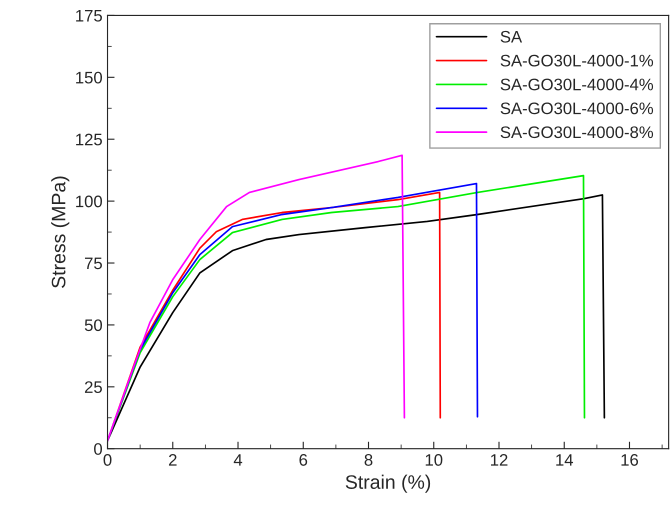  What do you see at coordinates (499, 460) in the screenshot?
I see `x-tick-label: 12` at bounding box center [499, 460].